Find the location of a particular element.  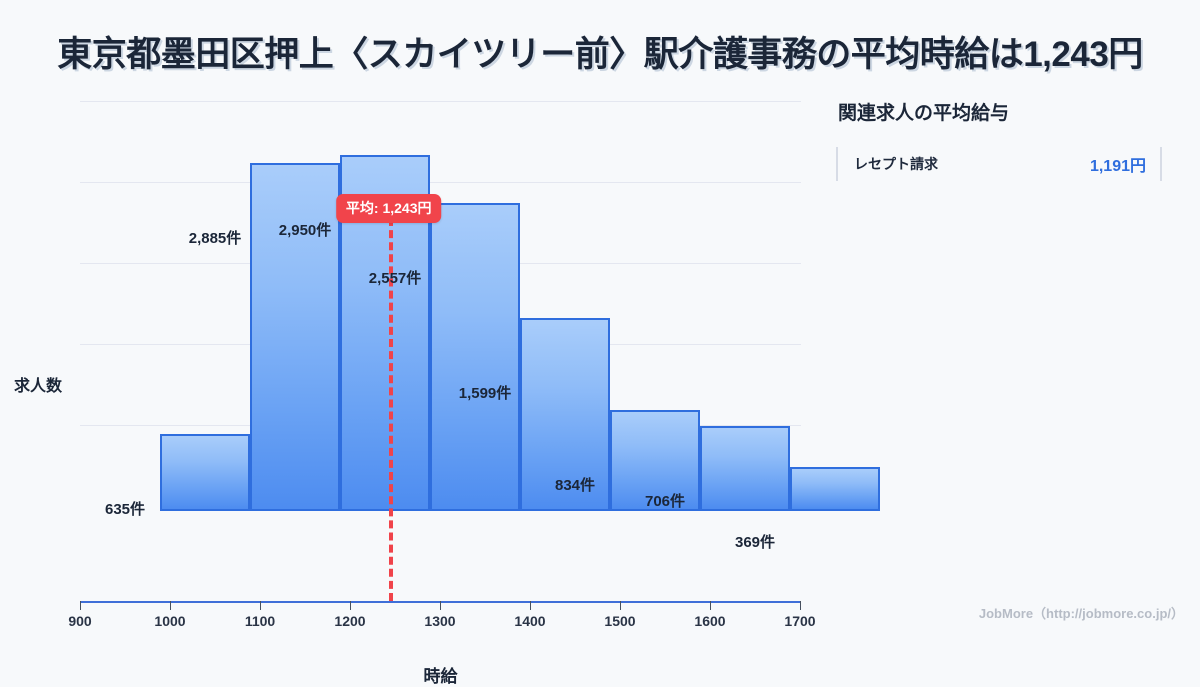

related-salary-list: レセプト請求 1,191円 is located at coordinates (1006, 164).